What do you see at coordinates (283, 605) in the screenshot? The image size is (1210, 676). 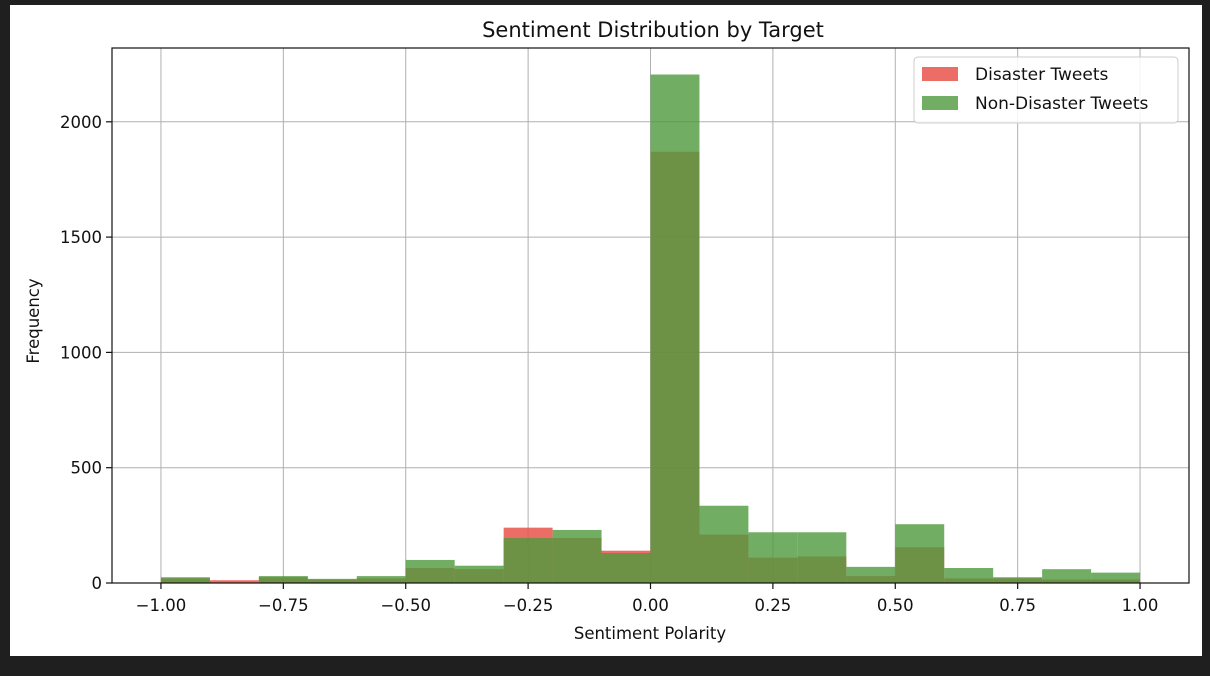 I see `x-tick-label: −0.75` at bounding box center [283, 605].